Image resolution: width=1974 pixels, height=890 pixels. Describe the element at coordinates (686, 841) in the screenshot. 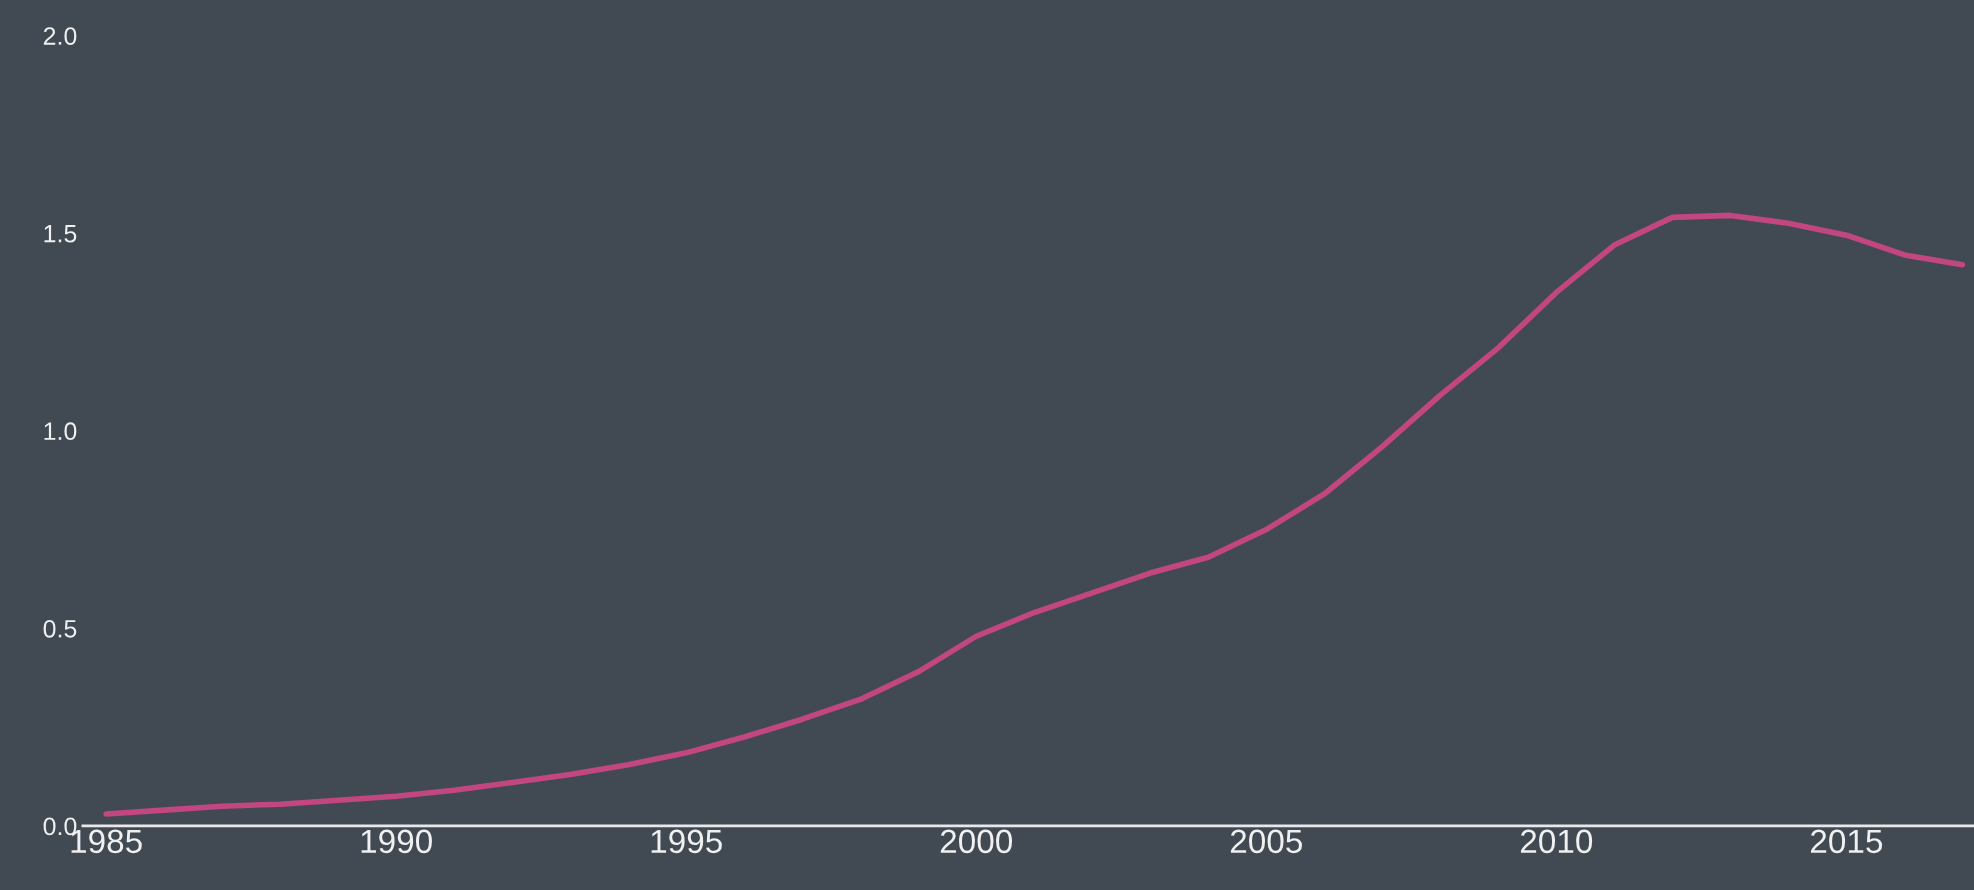

I see `x-tick-label: 1995` at that location.